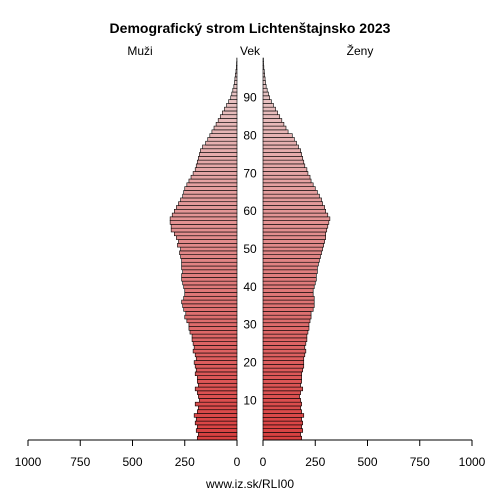  What do you see at coordinates (203, 249) in the screenshot?
I see `male-bars` at bounding box center [203, 249].